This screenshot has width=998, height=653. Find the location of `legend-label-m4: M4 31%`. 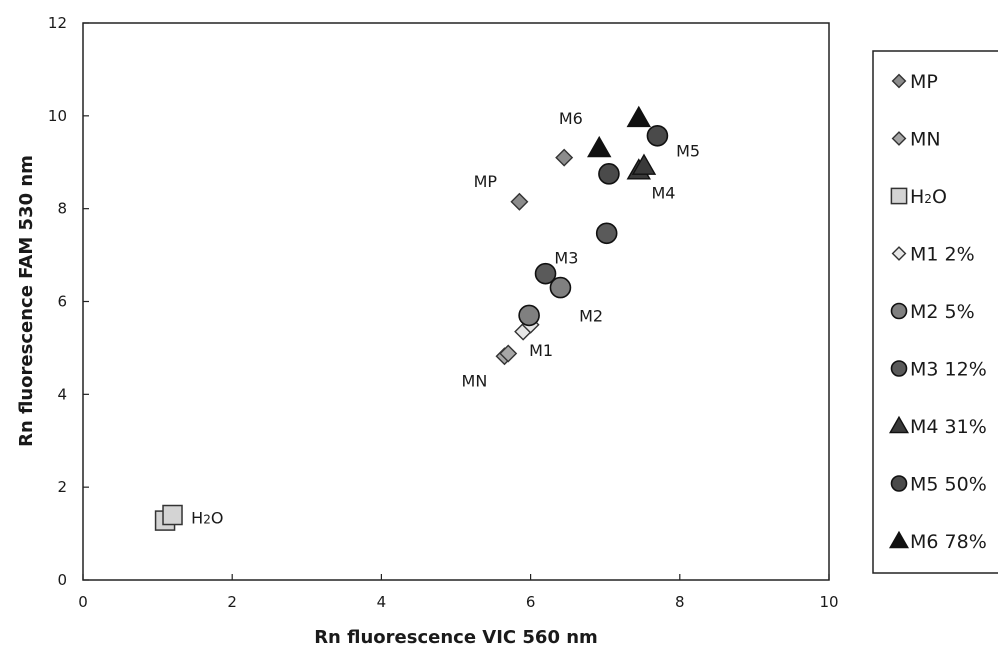

legend-label-m4: M4 31% is located at coordinates (948, 427).